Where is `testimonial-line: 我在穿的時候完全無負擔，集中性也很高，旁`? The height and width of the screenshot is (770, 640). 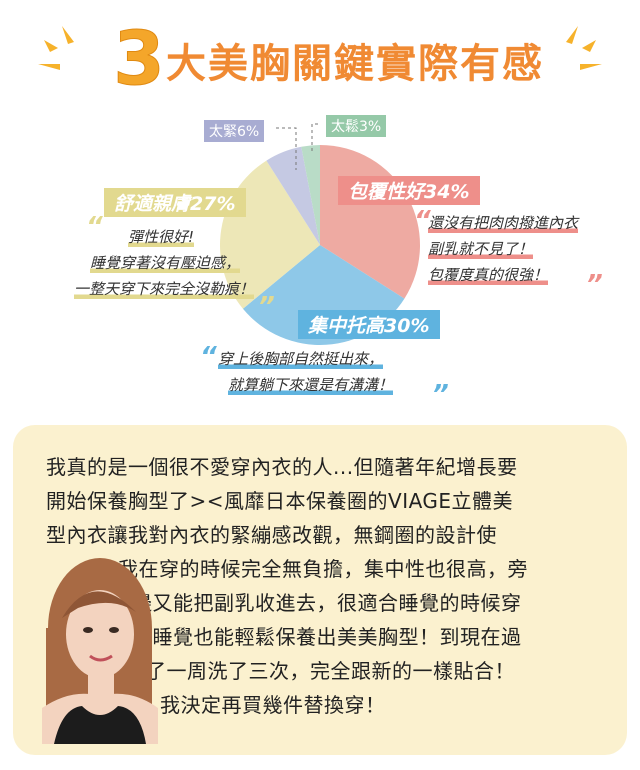
testimonial-line: 我在穿的時候完全無負擔，集中性也很高，旁 is located at coordinates (323, 569).